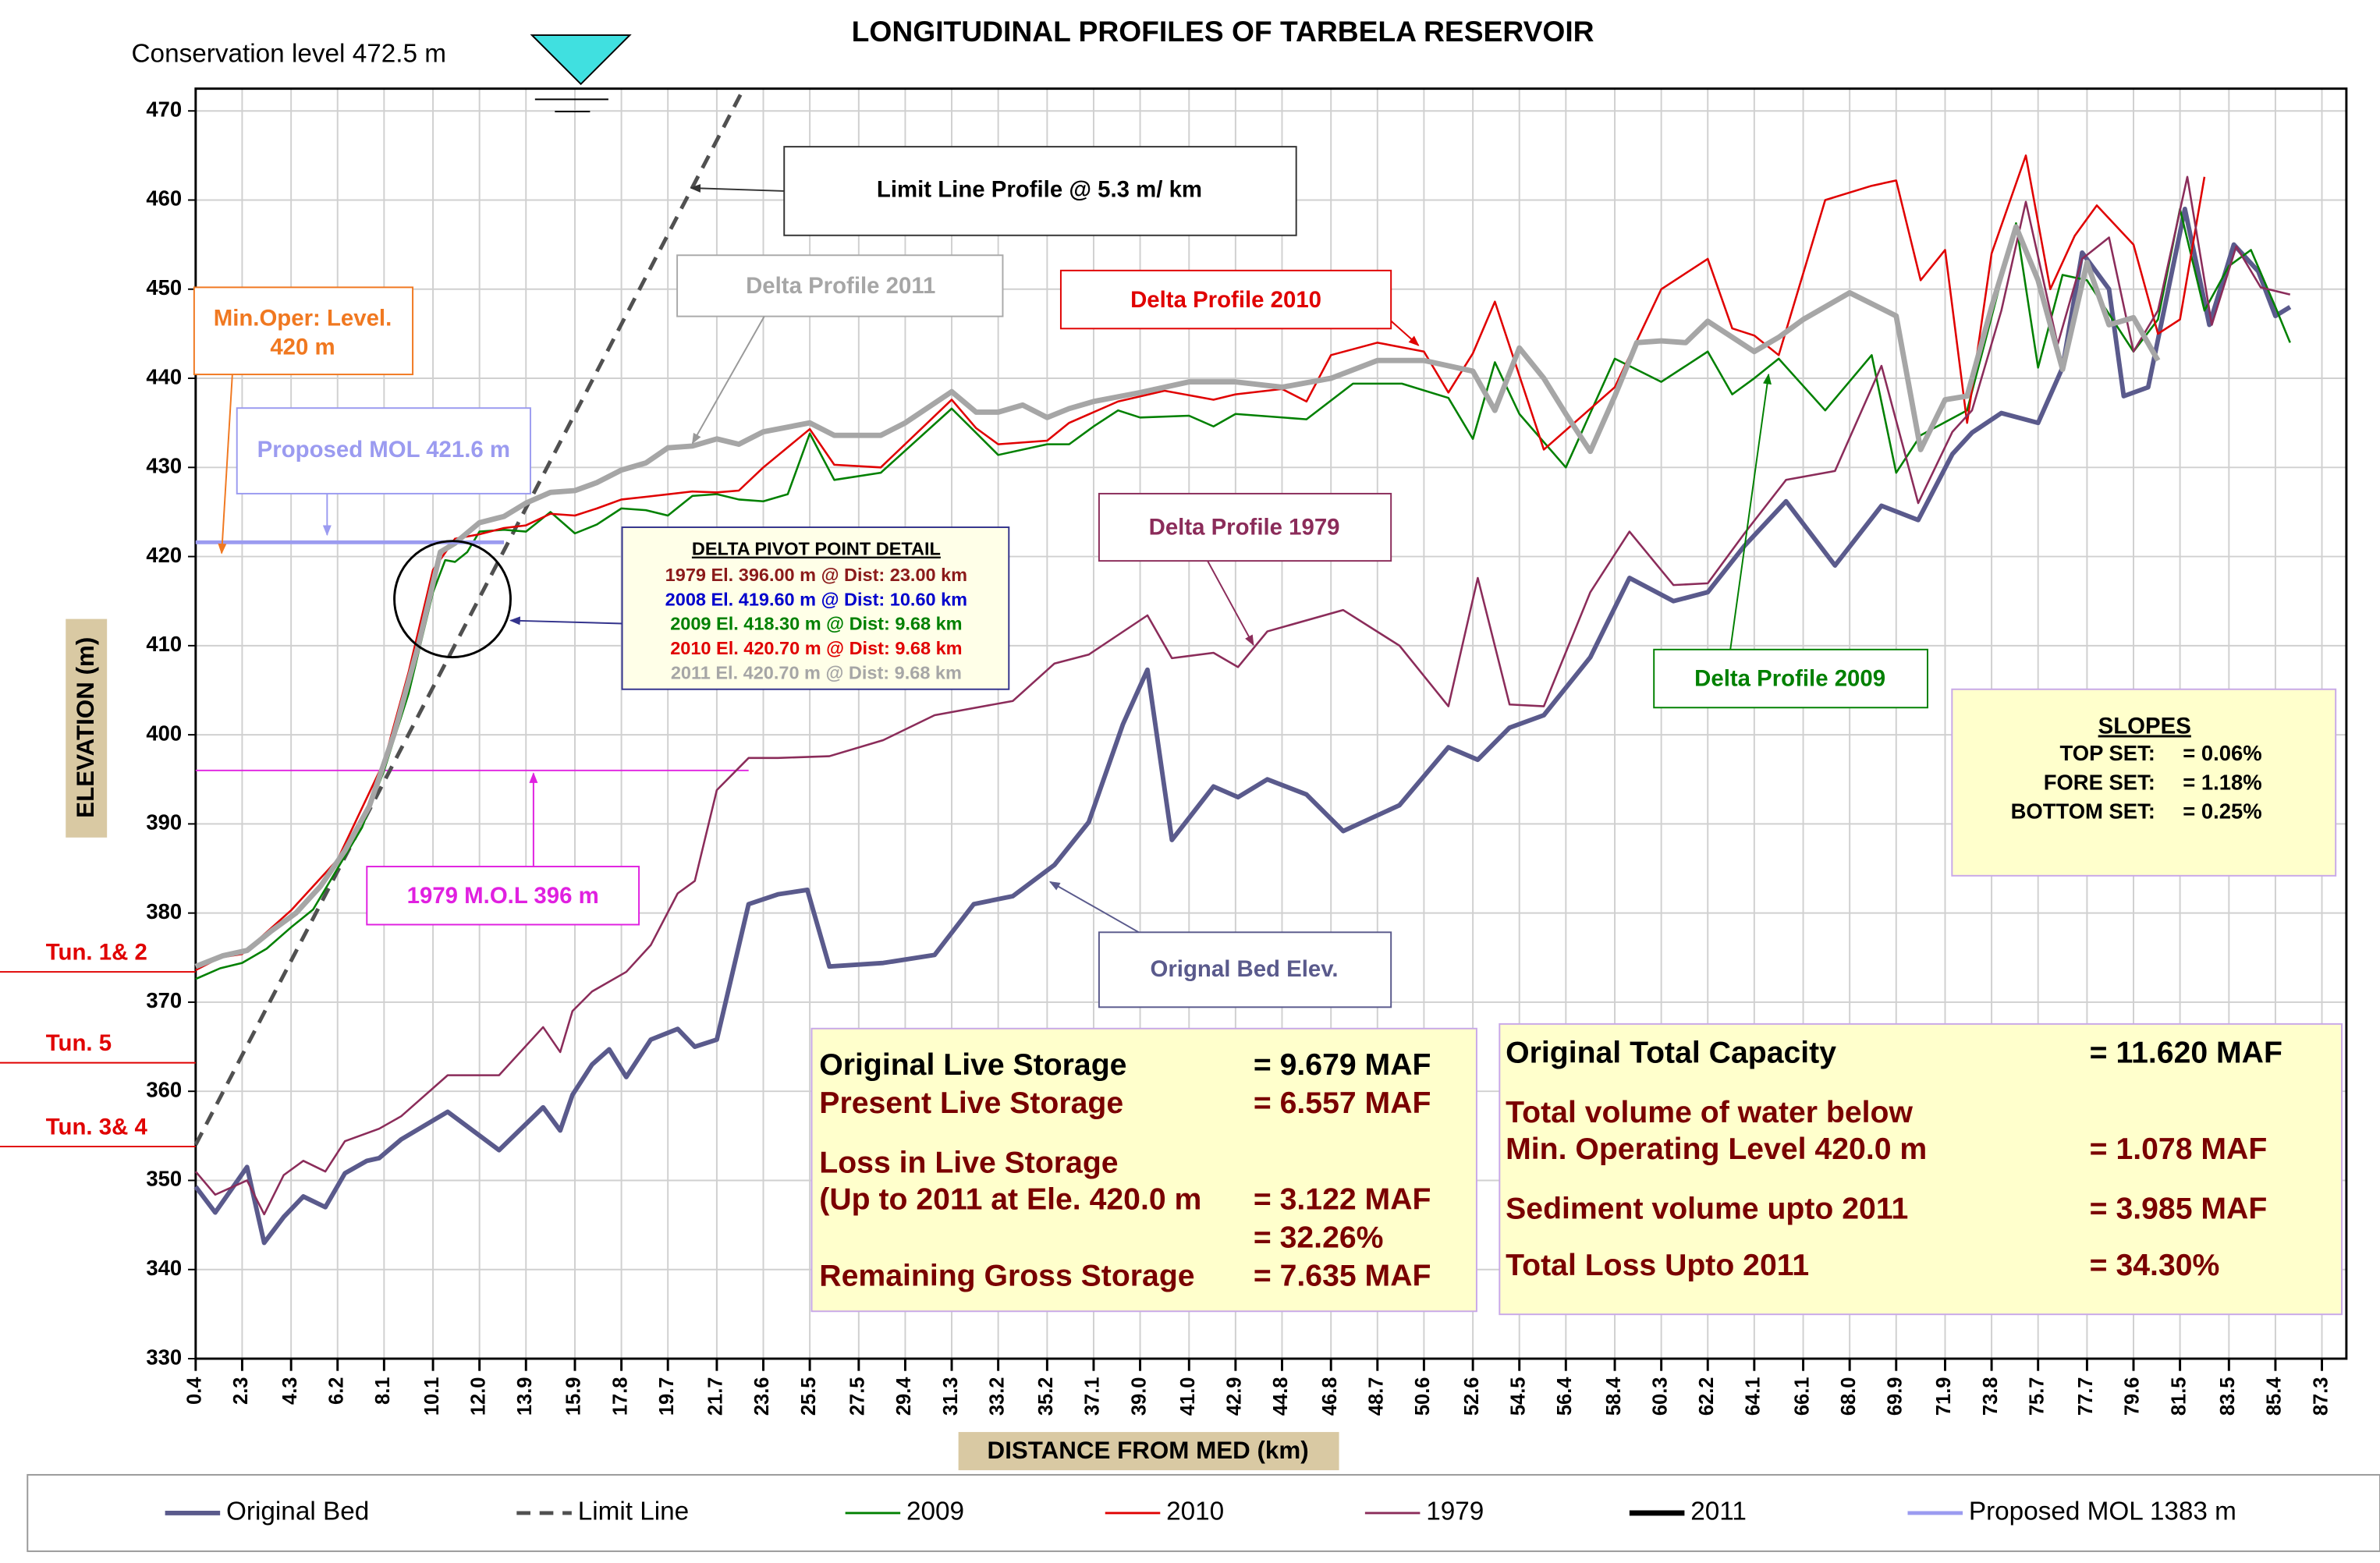 This screenshot has height=1563, width=2380. I want to click on slope-label: TOP SET:, so click(2108, 753).